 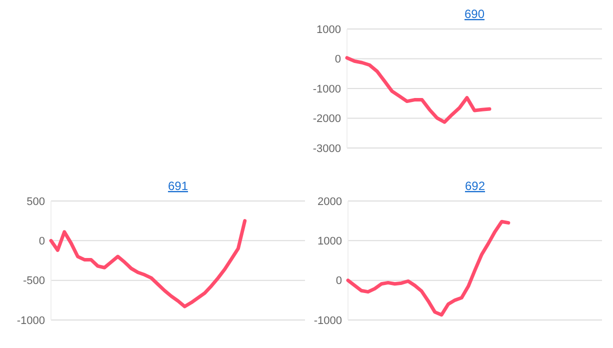 What do you see at coordinates (330, 202) in the screenshot?
I see `y-tick-label: 2000` at bounding box center [330, 202].